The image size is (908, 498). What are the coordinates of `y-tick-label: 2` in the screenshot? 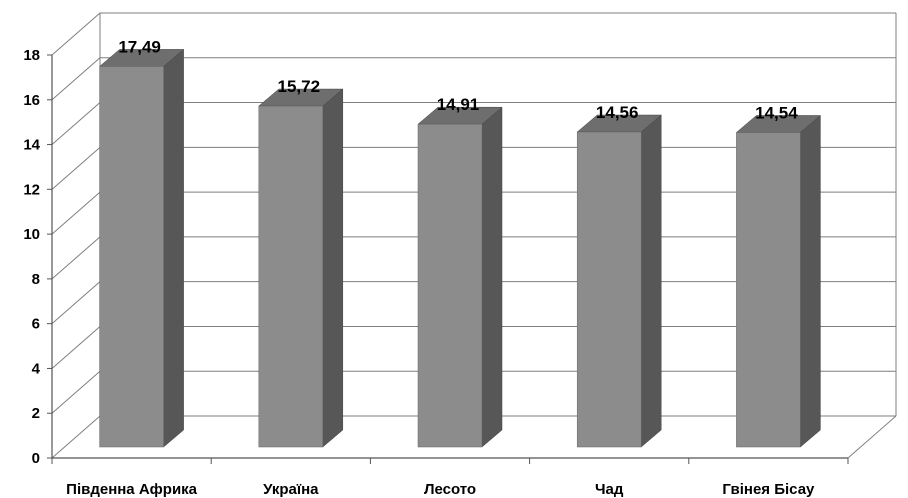 It's located at (36, 413).